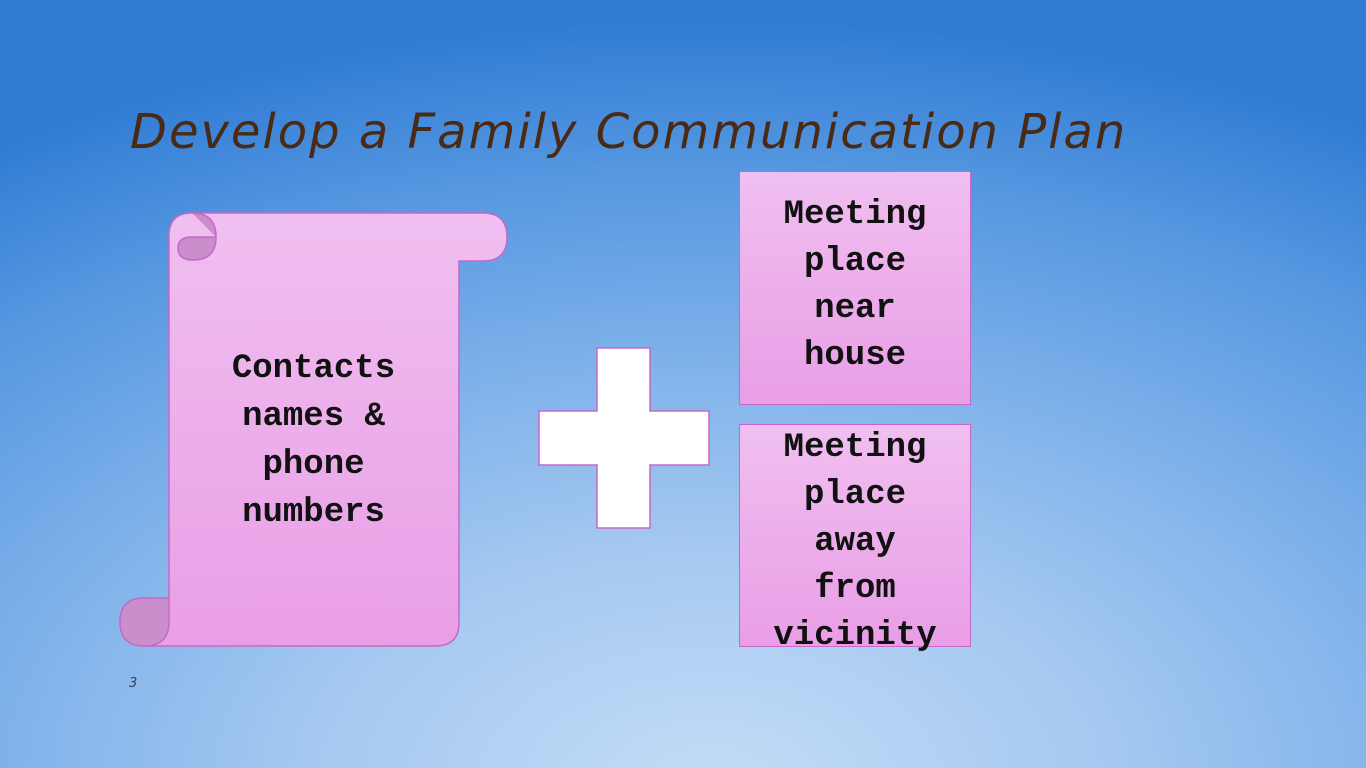 This screenshot has height=768, width=1366. Describe the element at coordinates (313, 513) in the screenshot. I see `scroll-line: numbers` at that location.